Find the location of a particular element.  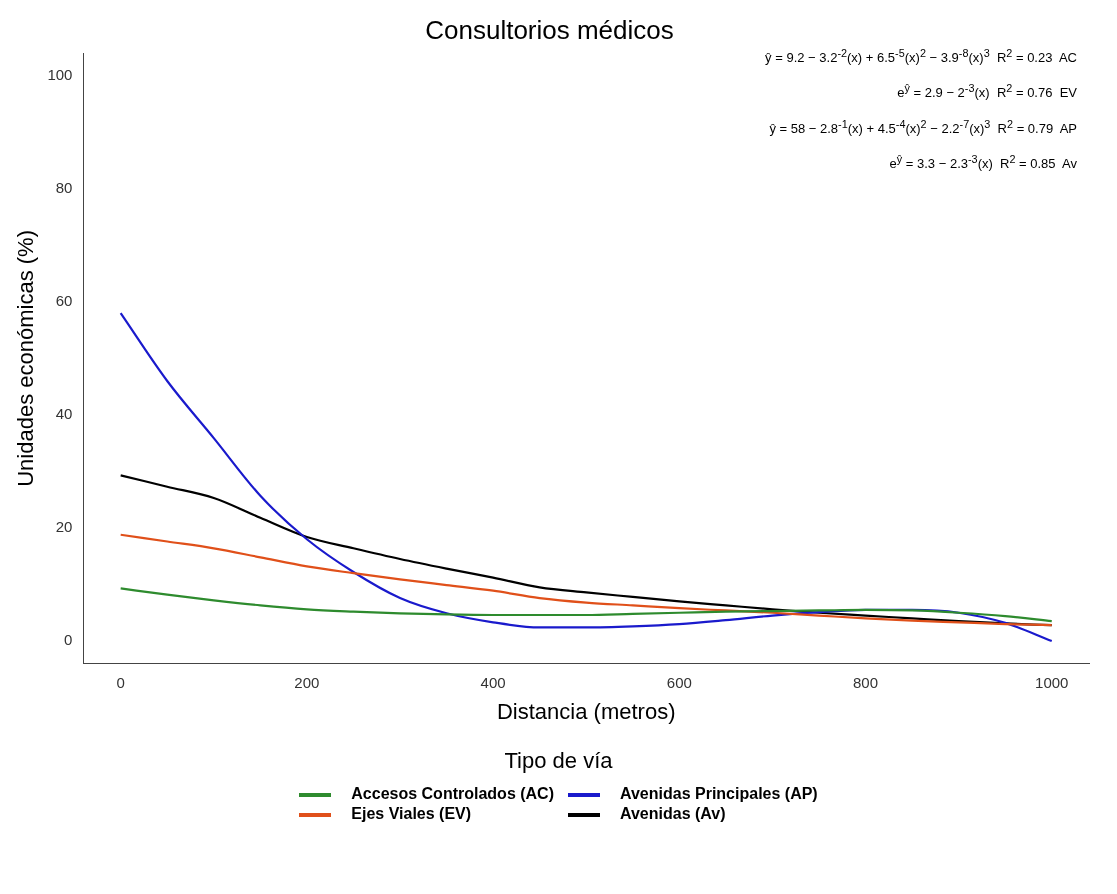

legend-label: Avenidas (Av) is located at coordinates (673, 813).